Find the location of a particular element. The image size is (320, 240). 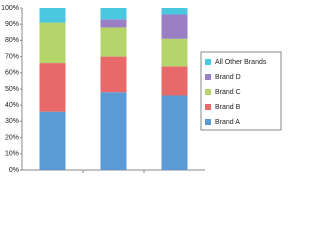

y-tick-label: 100% is located at coordinates (10, 8).